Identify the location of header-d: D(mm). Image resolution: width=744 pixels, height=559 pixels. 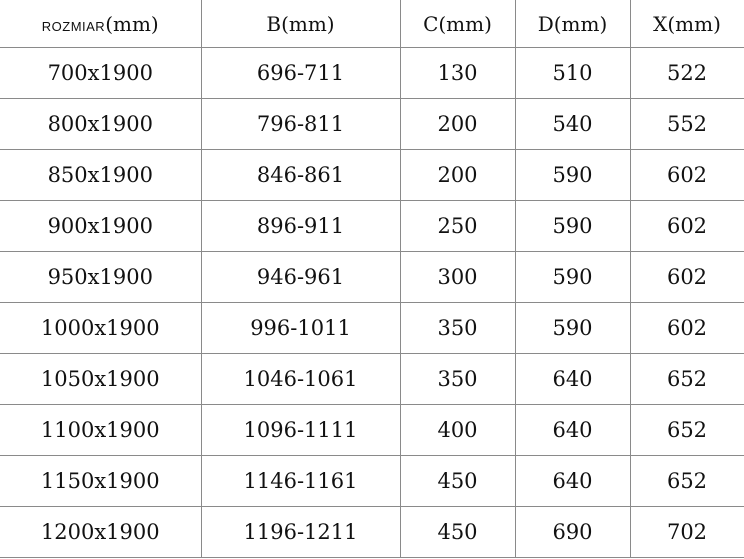
(572, 24).